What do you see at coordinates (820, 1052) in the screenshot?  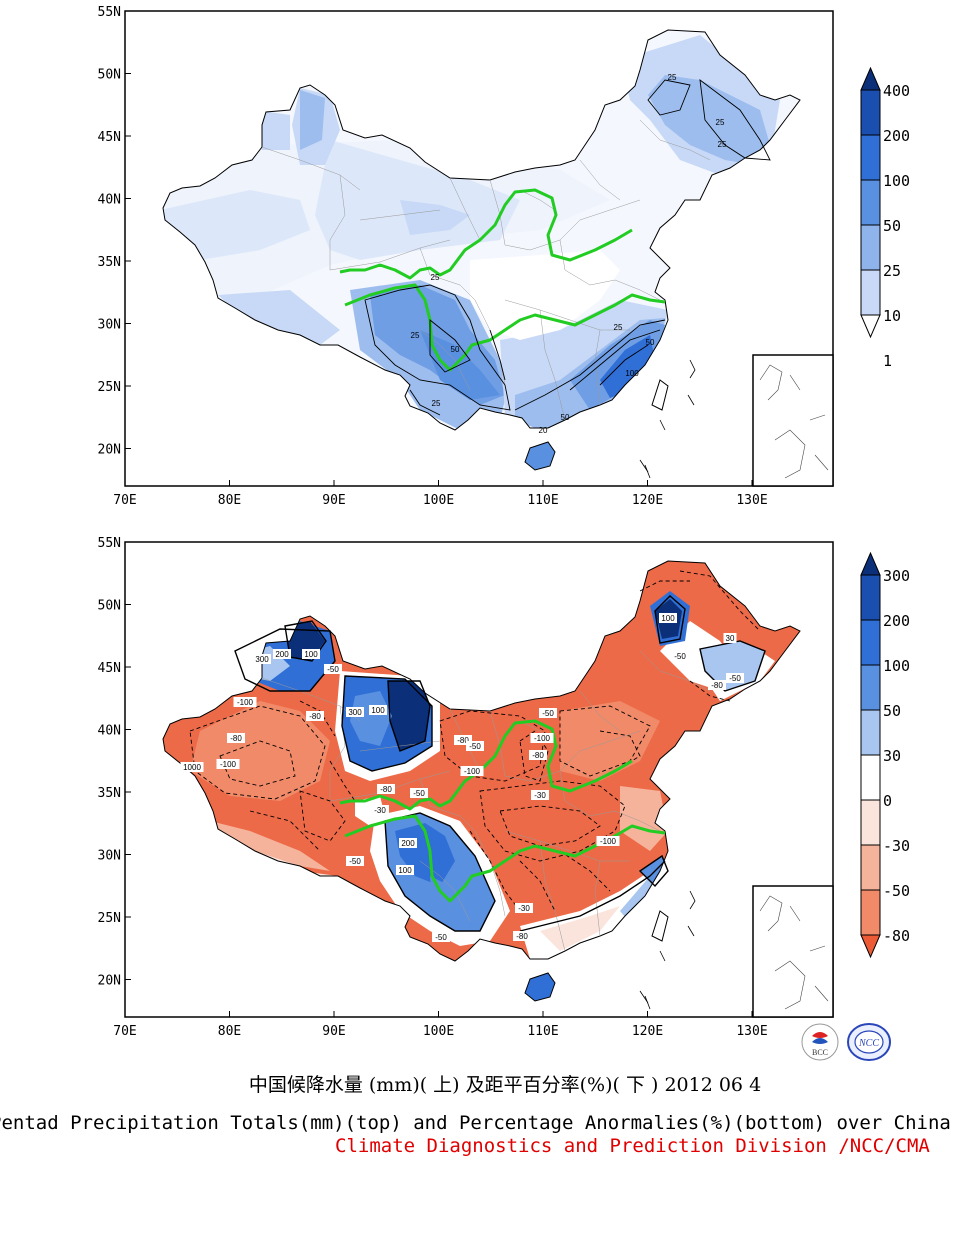 I see `bcc-logo-text: BCC` at bounding box center [820, 1052].